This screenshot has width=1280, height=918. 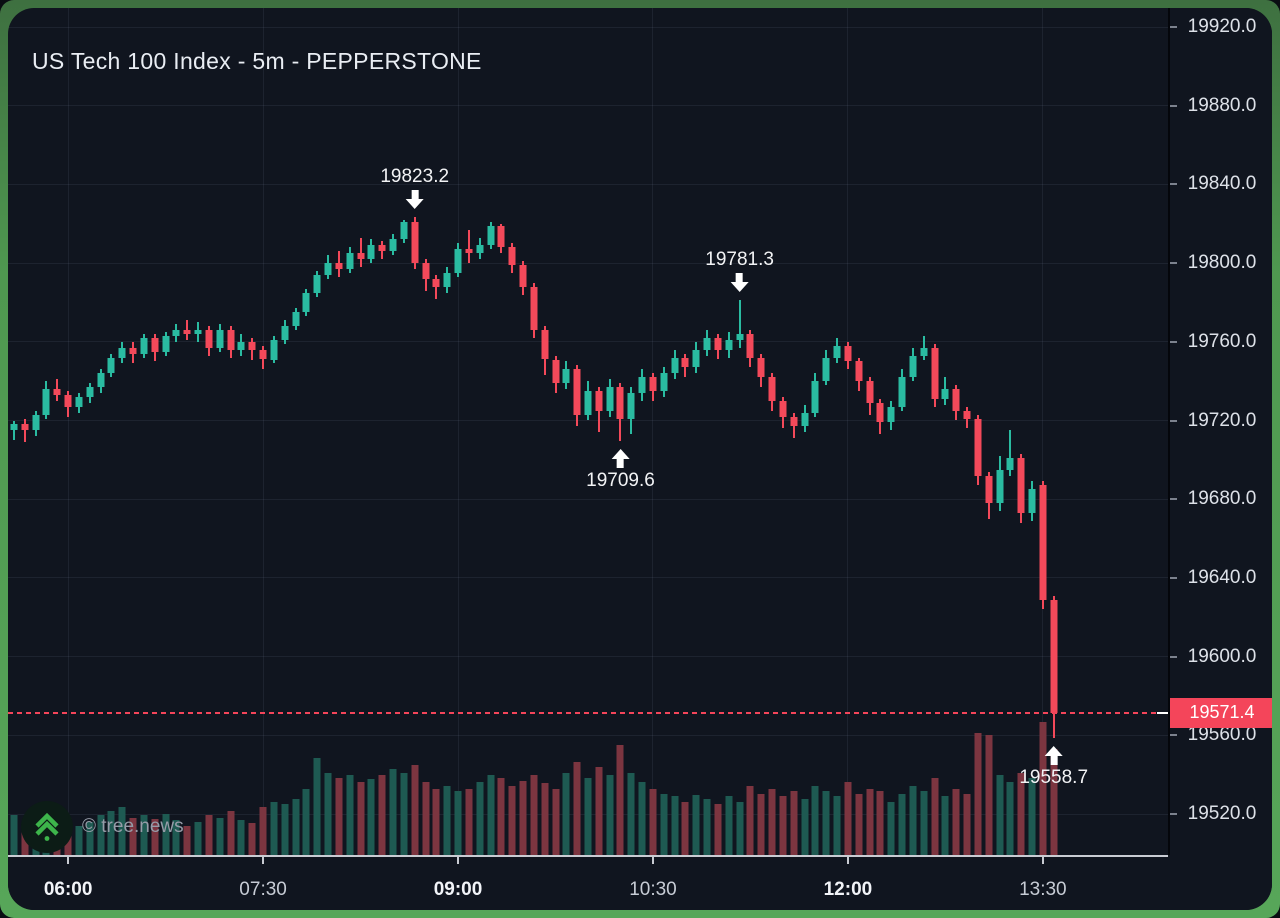 What do you see at coordinates (1222, 105) in the screenshot?
I see `price-tick-label: 19880.0` at bounding box center [1222, 105].